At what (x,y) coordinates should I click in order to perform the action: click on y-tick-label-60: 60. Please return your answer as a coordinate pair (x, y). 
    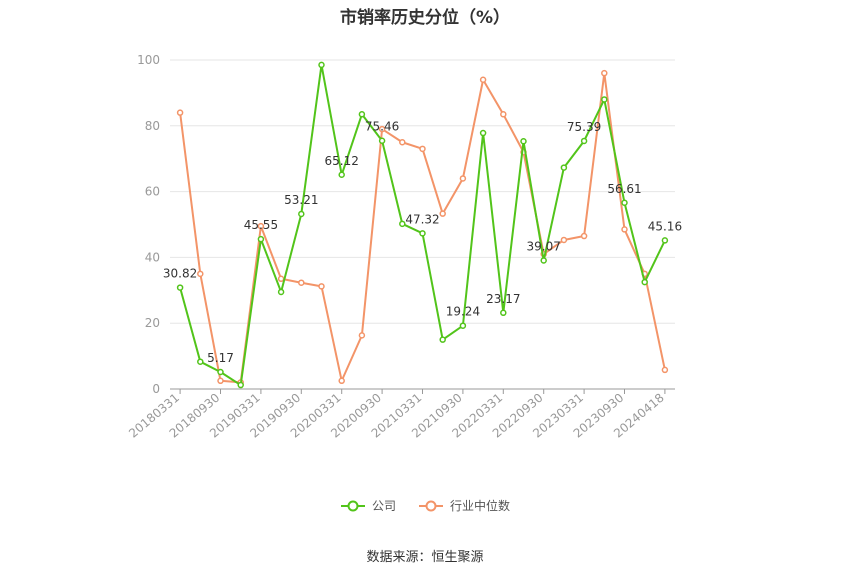
    Looking at the image, I should click on (152, 192).